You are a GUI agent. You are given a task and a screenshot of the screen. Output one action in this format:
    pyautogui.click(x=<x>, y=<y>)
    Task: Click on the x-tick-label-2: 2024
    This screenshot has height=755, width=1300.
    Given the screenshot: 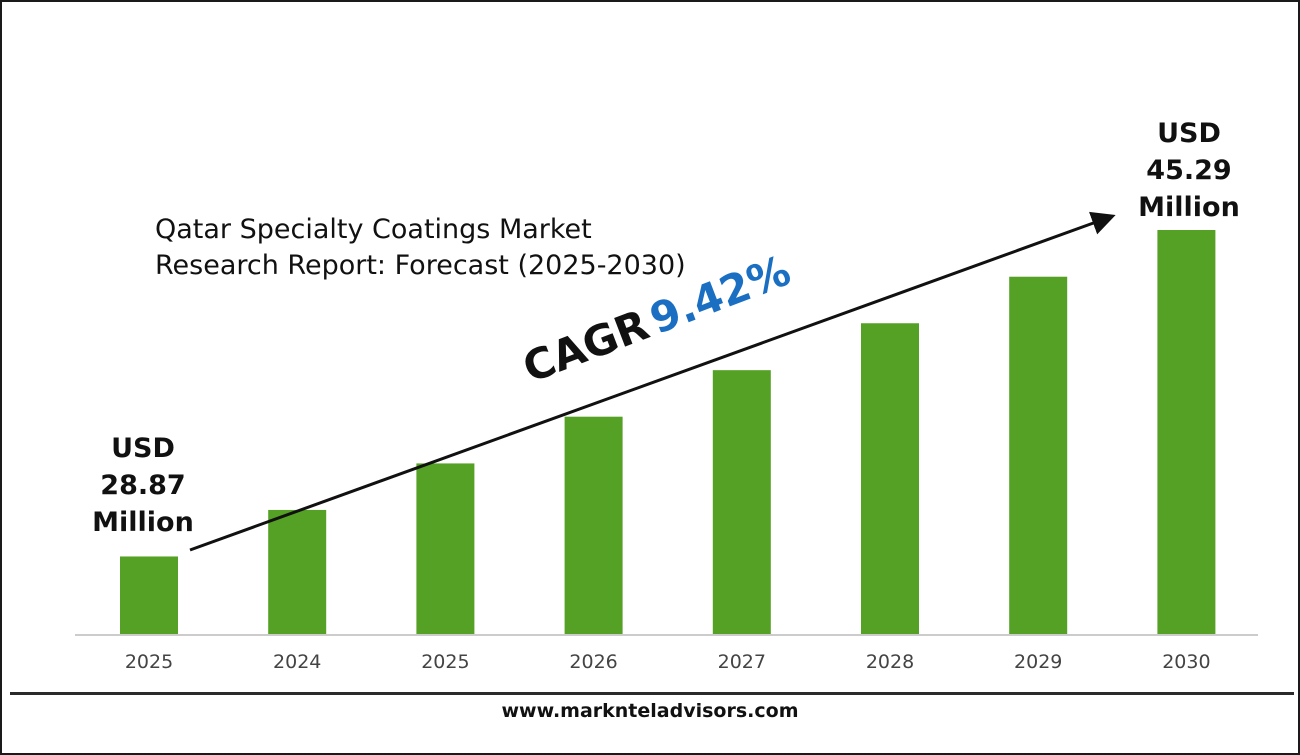 What is the action you would take?
    pyautogui.click(x=297, y=662)
    